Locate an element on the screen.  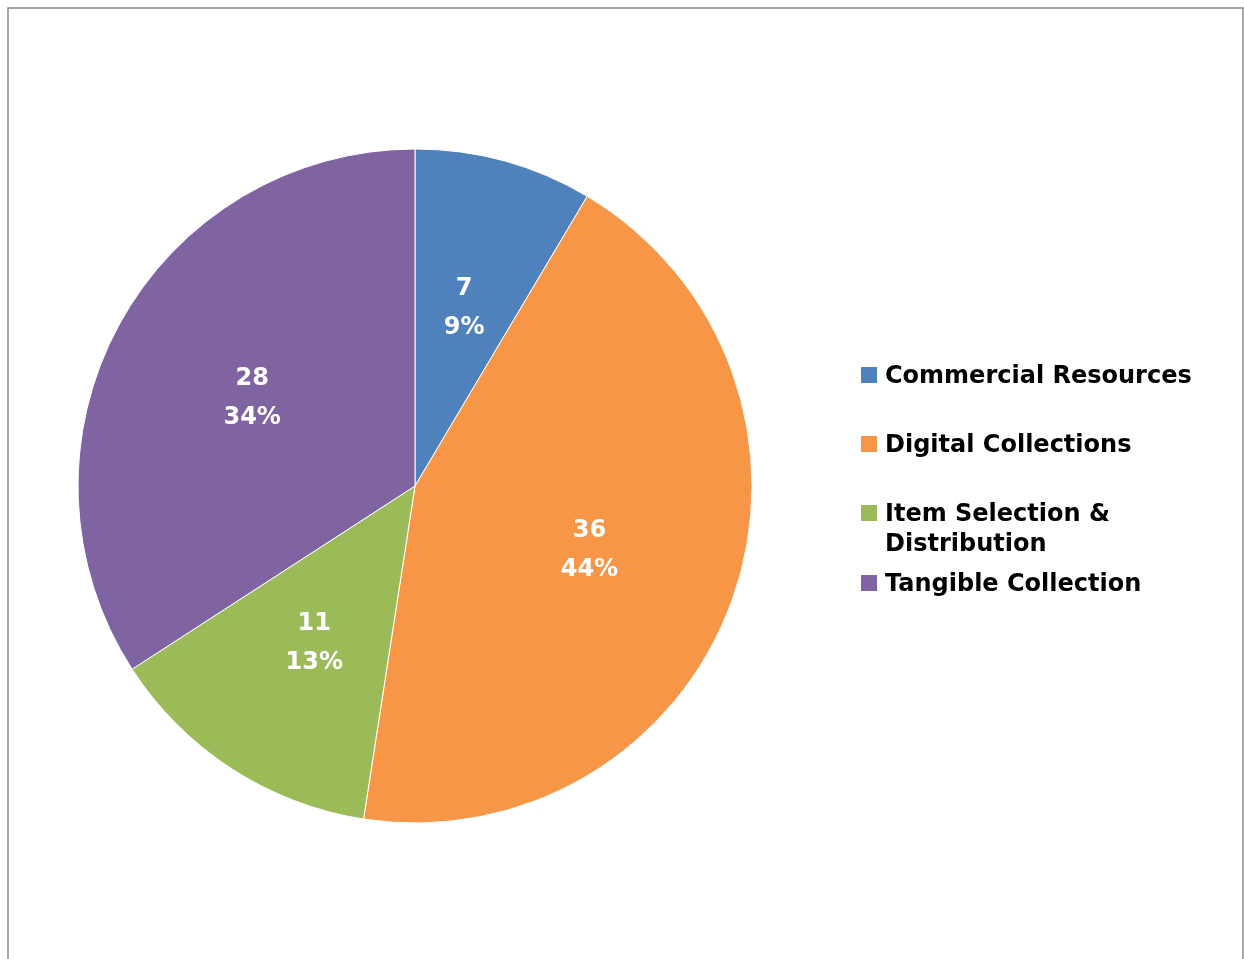
data-label: 7 9% is located at coordinates (464, 307).